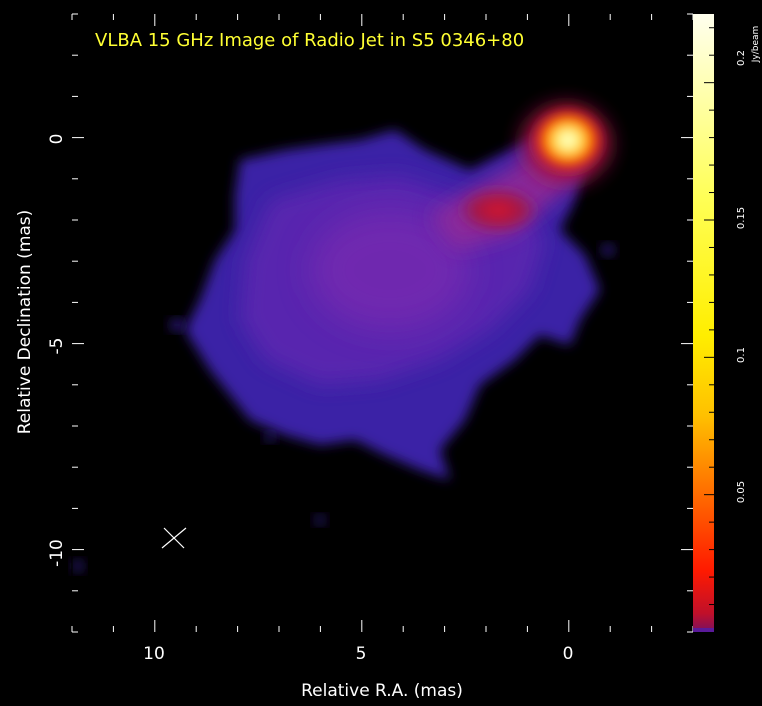 The height and width of the screenshot is (706, 762). I want to click on y-tick-label: -5, so click(57, 346).